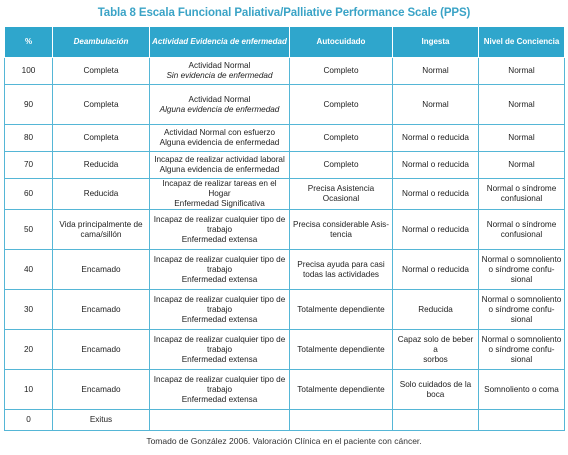 The image size is (568, 455). Describe the element at coordinates (521, 224) in the screenshot. I see `conciencia-line: Normal o síndrome` at that location.